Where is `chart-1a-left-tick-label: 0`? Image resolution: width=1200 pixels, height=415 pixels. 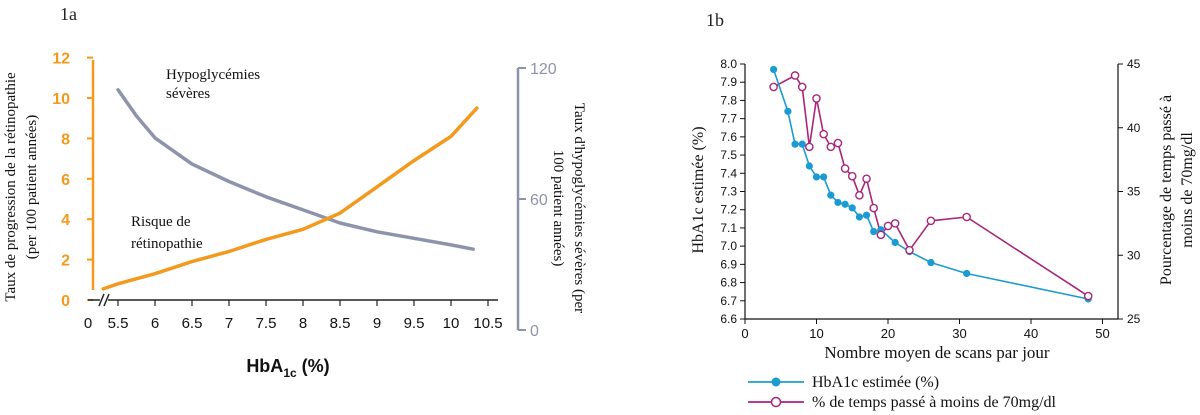 chart-1a-left-tick-label: 0 is located at coordinates (65, 301).